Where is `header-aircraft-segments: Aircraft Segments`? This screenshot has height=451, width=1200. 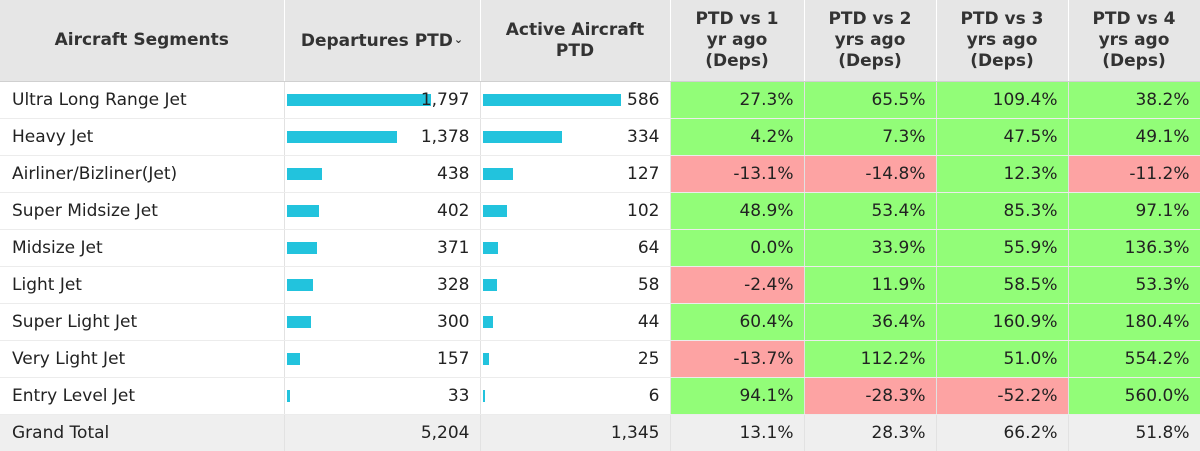
header-aircraft-segments: Aircraft Segments is located at coordinates (142, 41).